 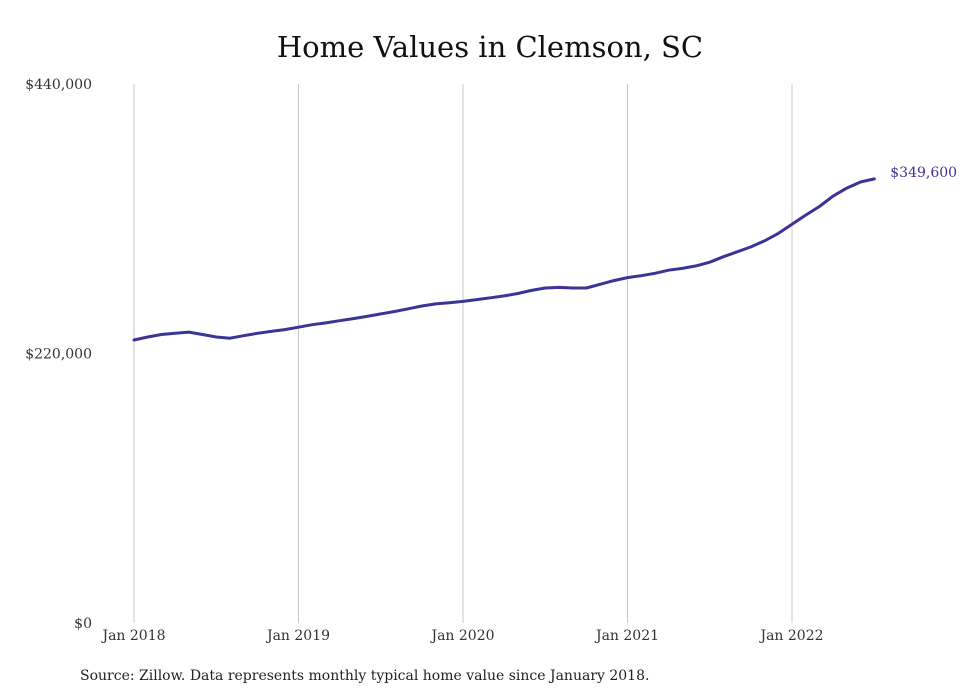 I want to click on chart-title: Home Values in Clemson, SC, so click(x=490, y=47).